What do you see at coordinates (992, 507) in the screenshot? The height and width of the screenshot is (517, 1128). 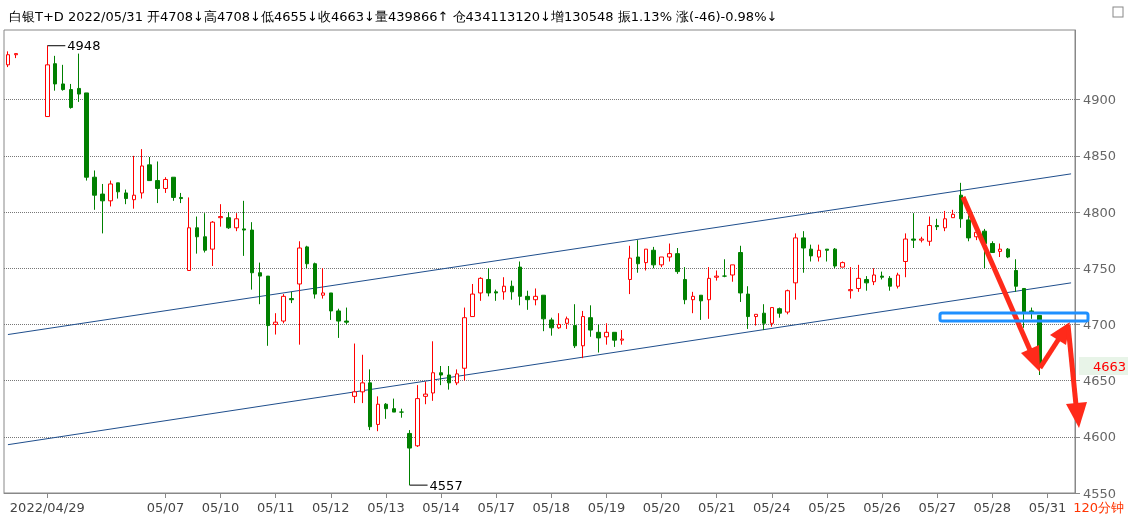 I see `x-tick-label: 05/28` at bounding box center [992, 507].